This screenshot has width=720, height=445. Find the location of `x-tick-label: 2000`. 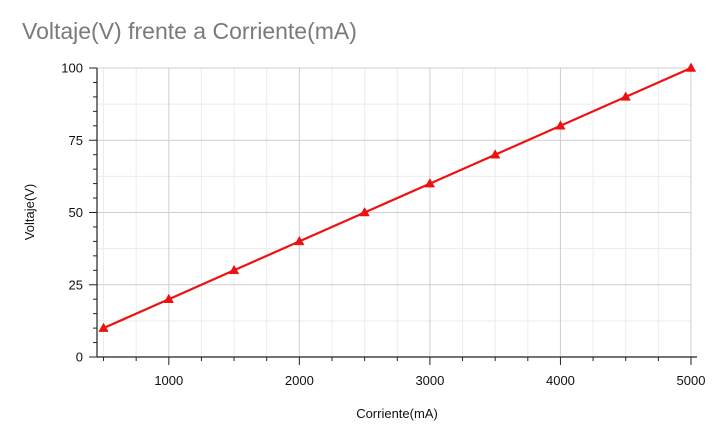

x-tick-label: 2000 is located at coordinates (299, 380).